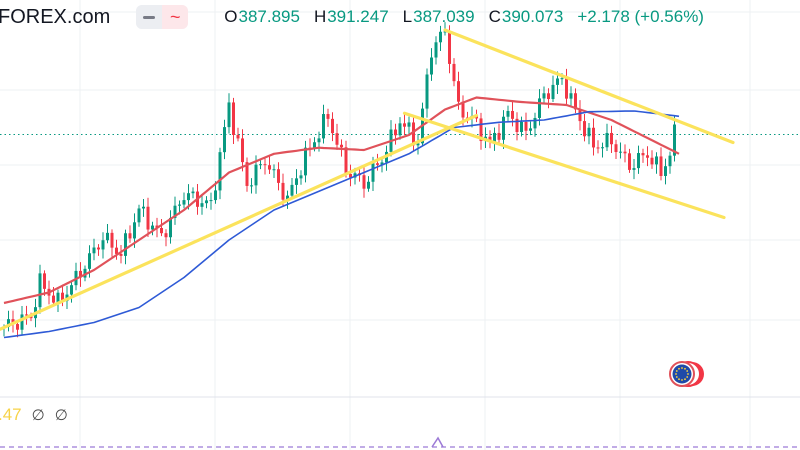  I want to click on symbol-source: FOREX.com, so click(55, 16).